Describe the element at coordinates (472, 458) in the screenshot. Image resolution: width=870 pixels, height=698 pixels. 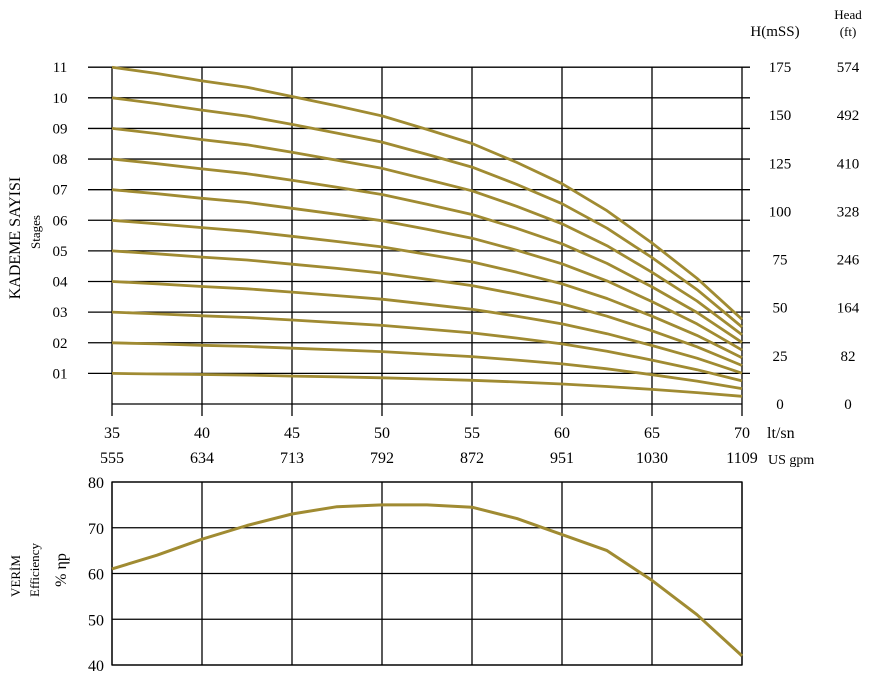
I see `flow-tick-label-secondary: 872` at that location.